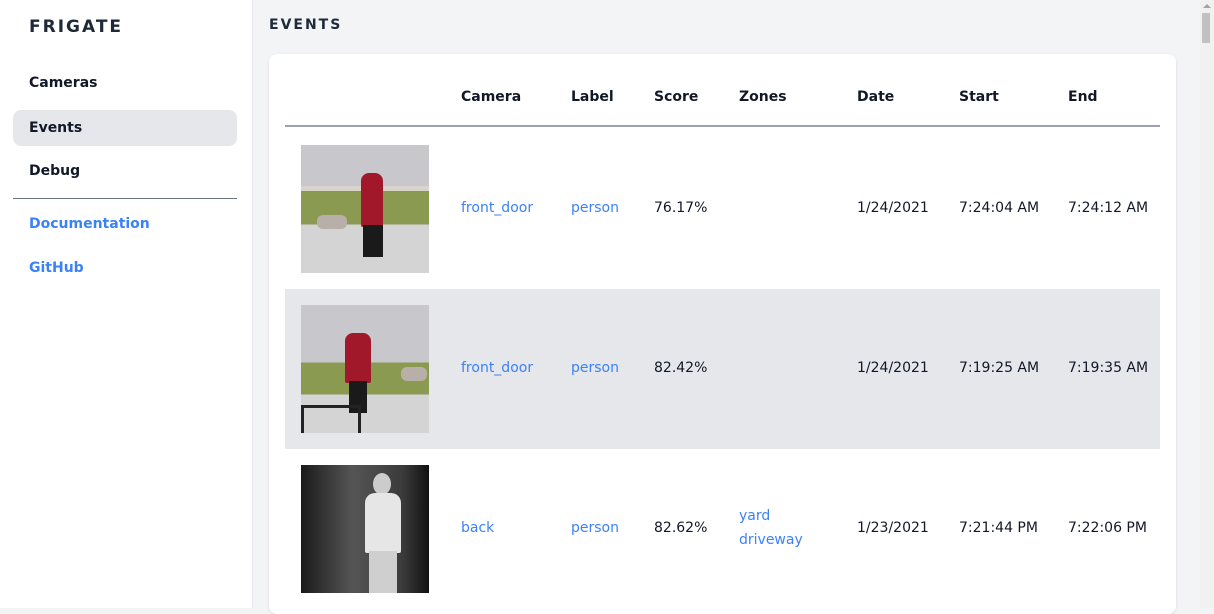  I want to click on date: 1/23/2021, so click(893, 528).